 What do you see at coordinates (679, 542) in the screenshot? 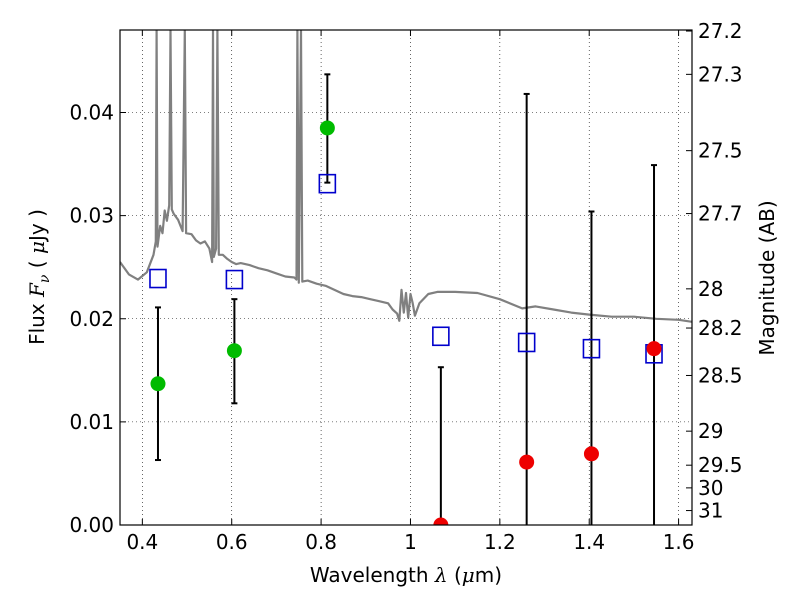
I see `x-tick-label: 1.6` at bounding box center [679, 542].